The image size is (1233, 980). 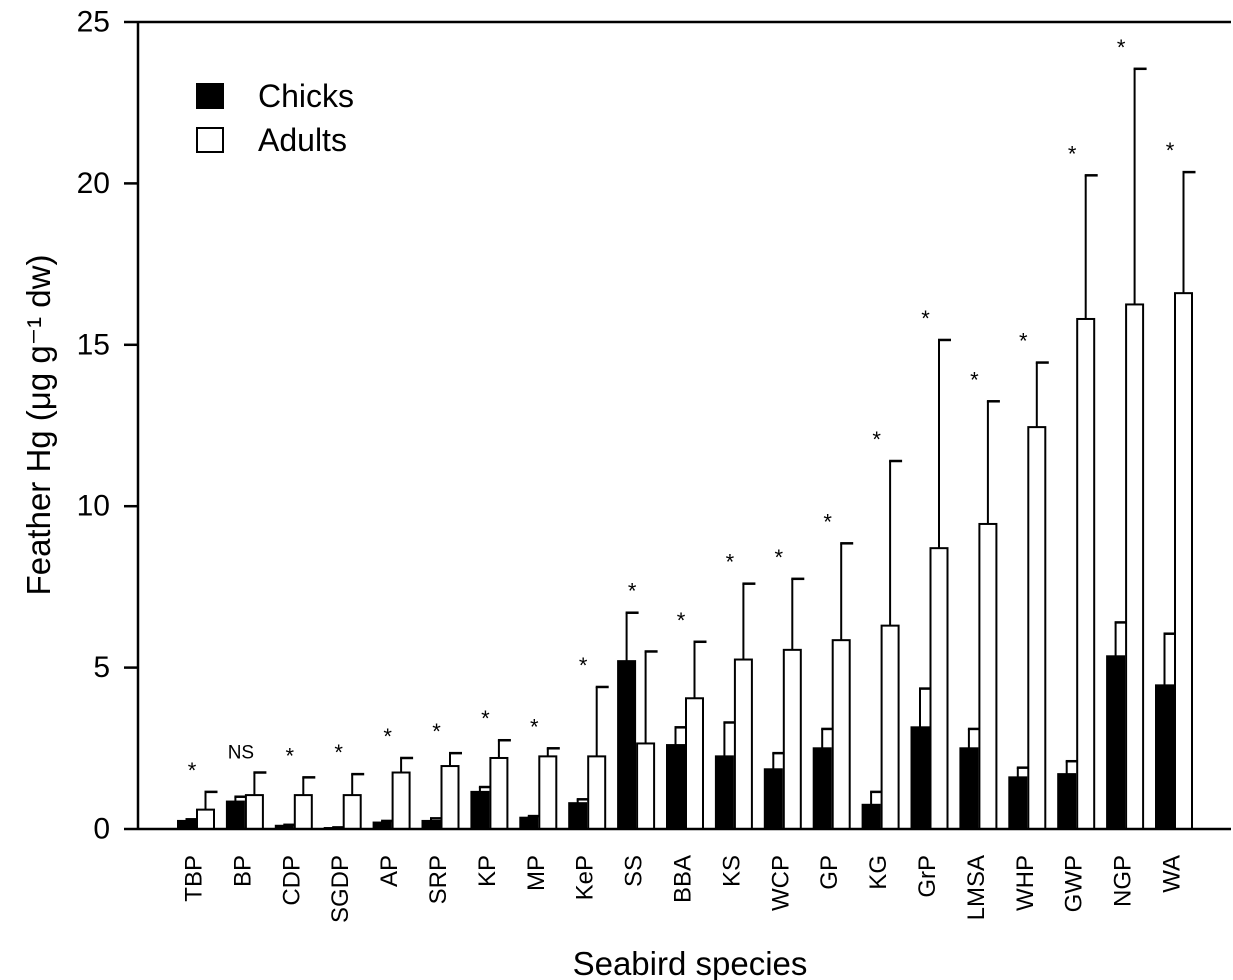 I want to click on y-tick-label: 5, so click(x=101, y=667).